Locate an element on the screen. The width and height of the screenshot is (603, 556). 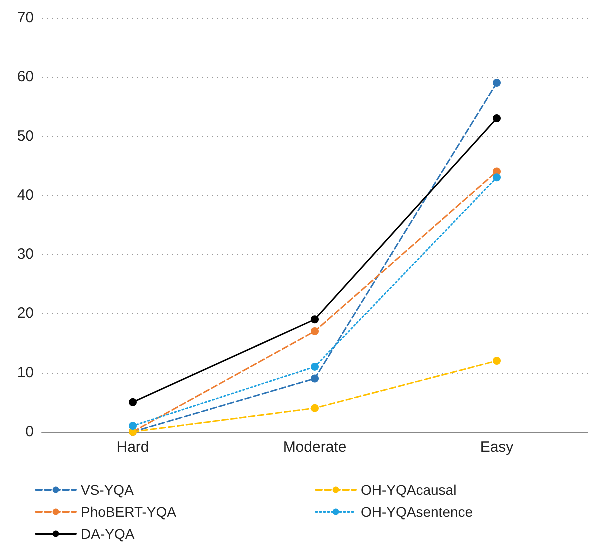
y-tick-label: 10 is located at coordinates (25, 373).